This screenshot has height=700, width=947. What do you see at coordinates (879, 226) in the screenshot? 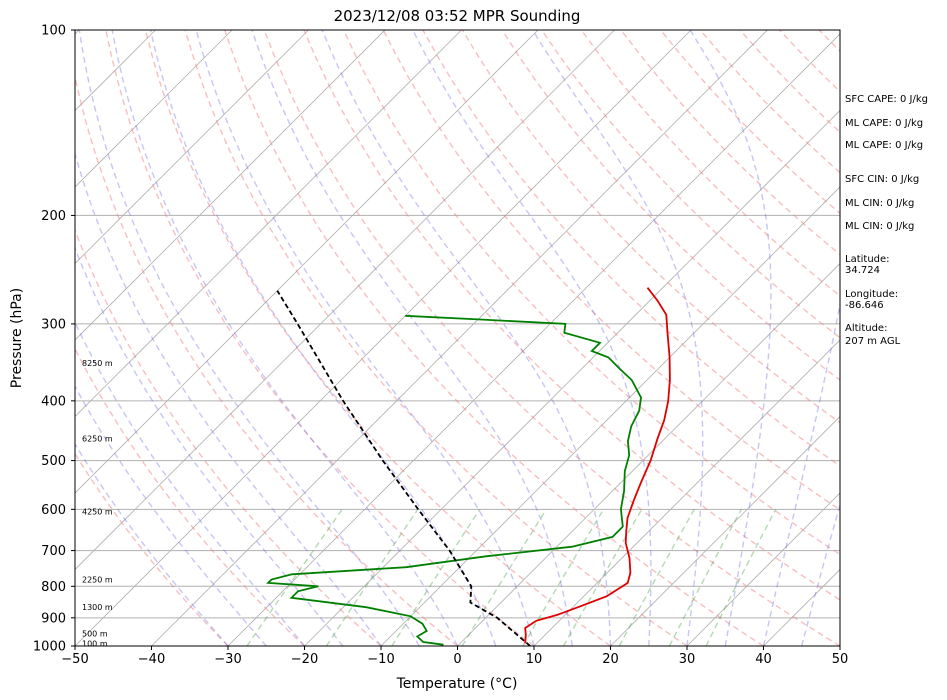
I see `ml-cin-text-2: ML CIN: 0 J/kg` at bounding box center [879, 226].